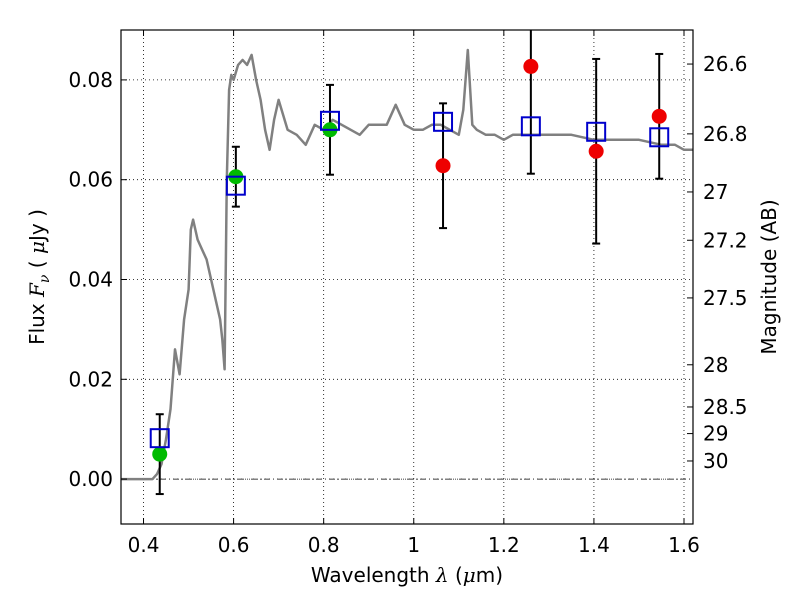 The height and width of the screenshot is (600, 800). I want to click on y-tick-label: 0.08, so click(90, 80).